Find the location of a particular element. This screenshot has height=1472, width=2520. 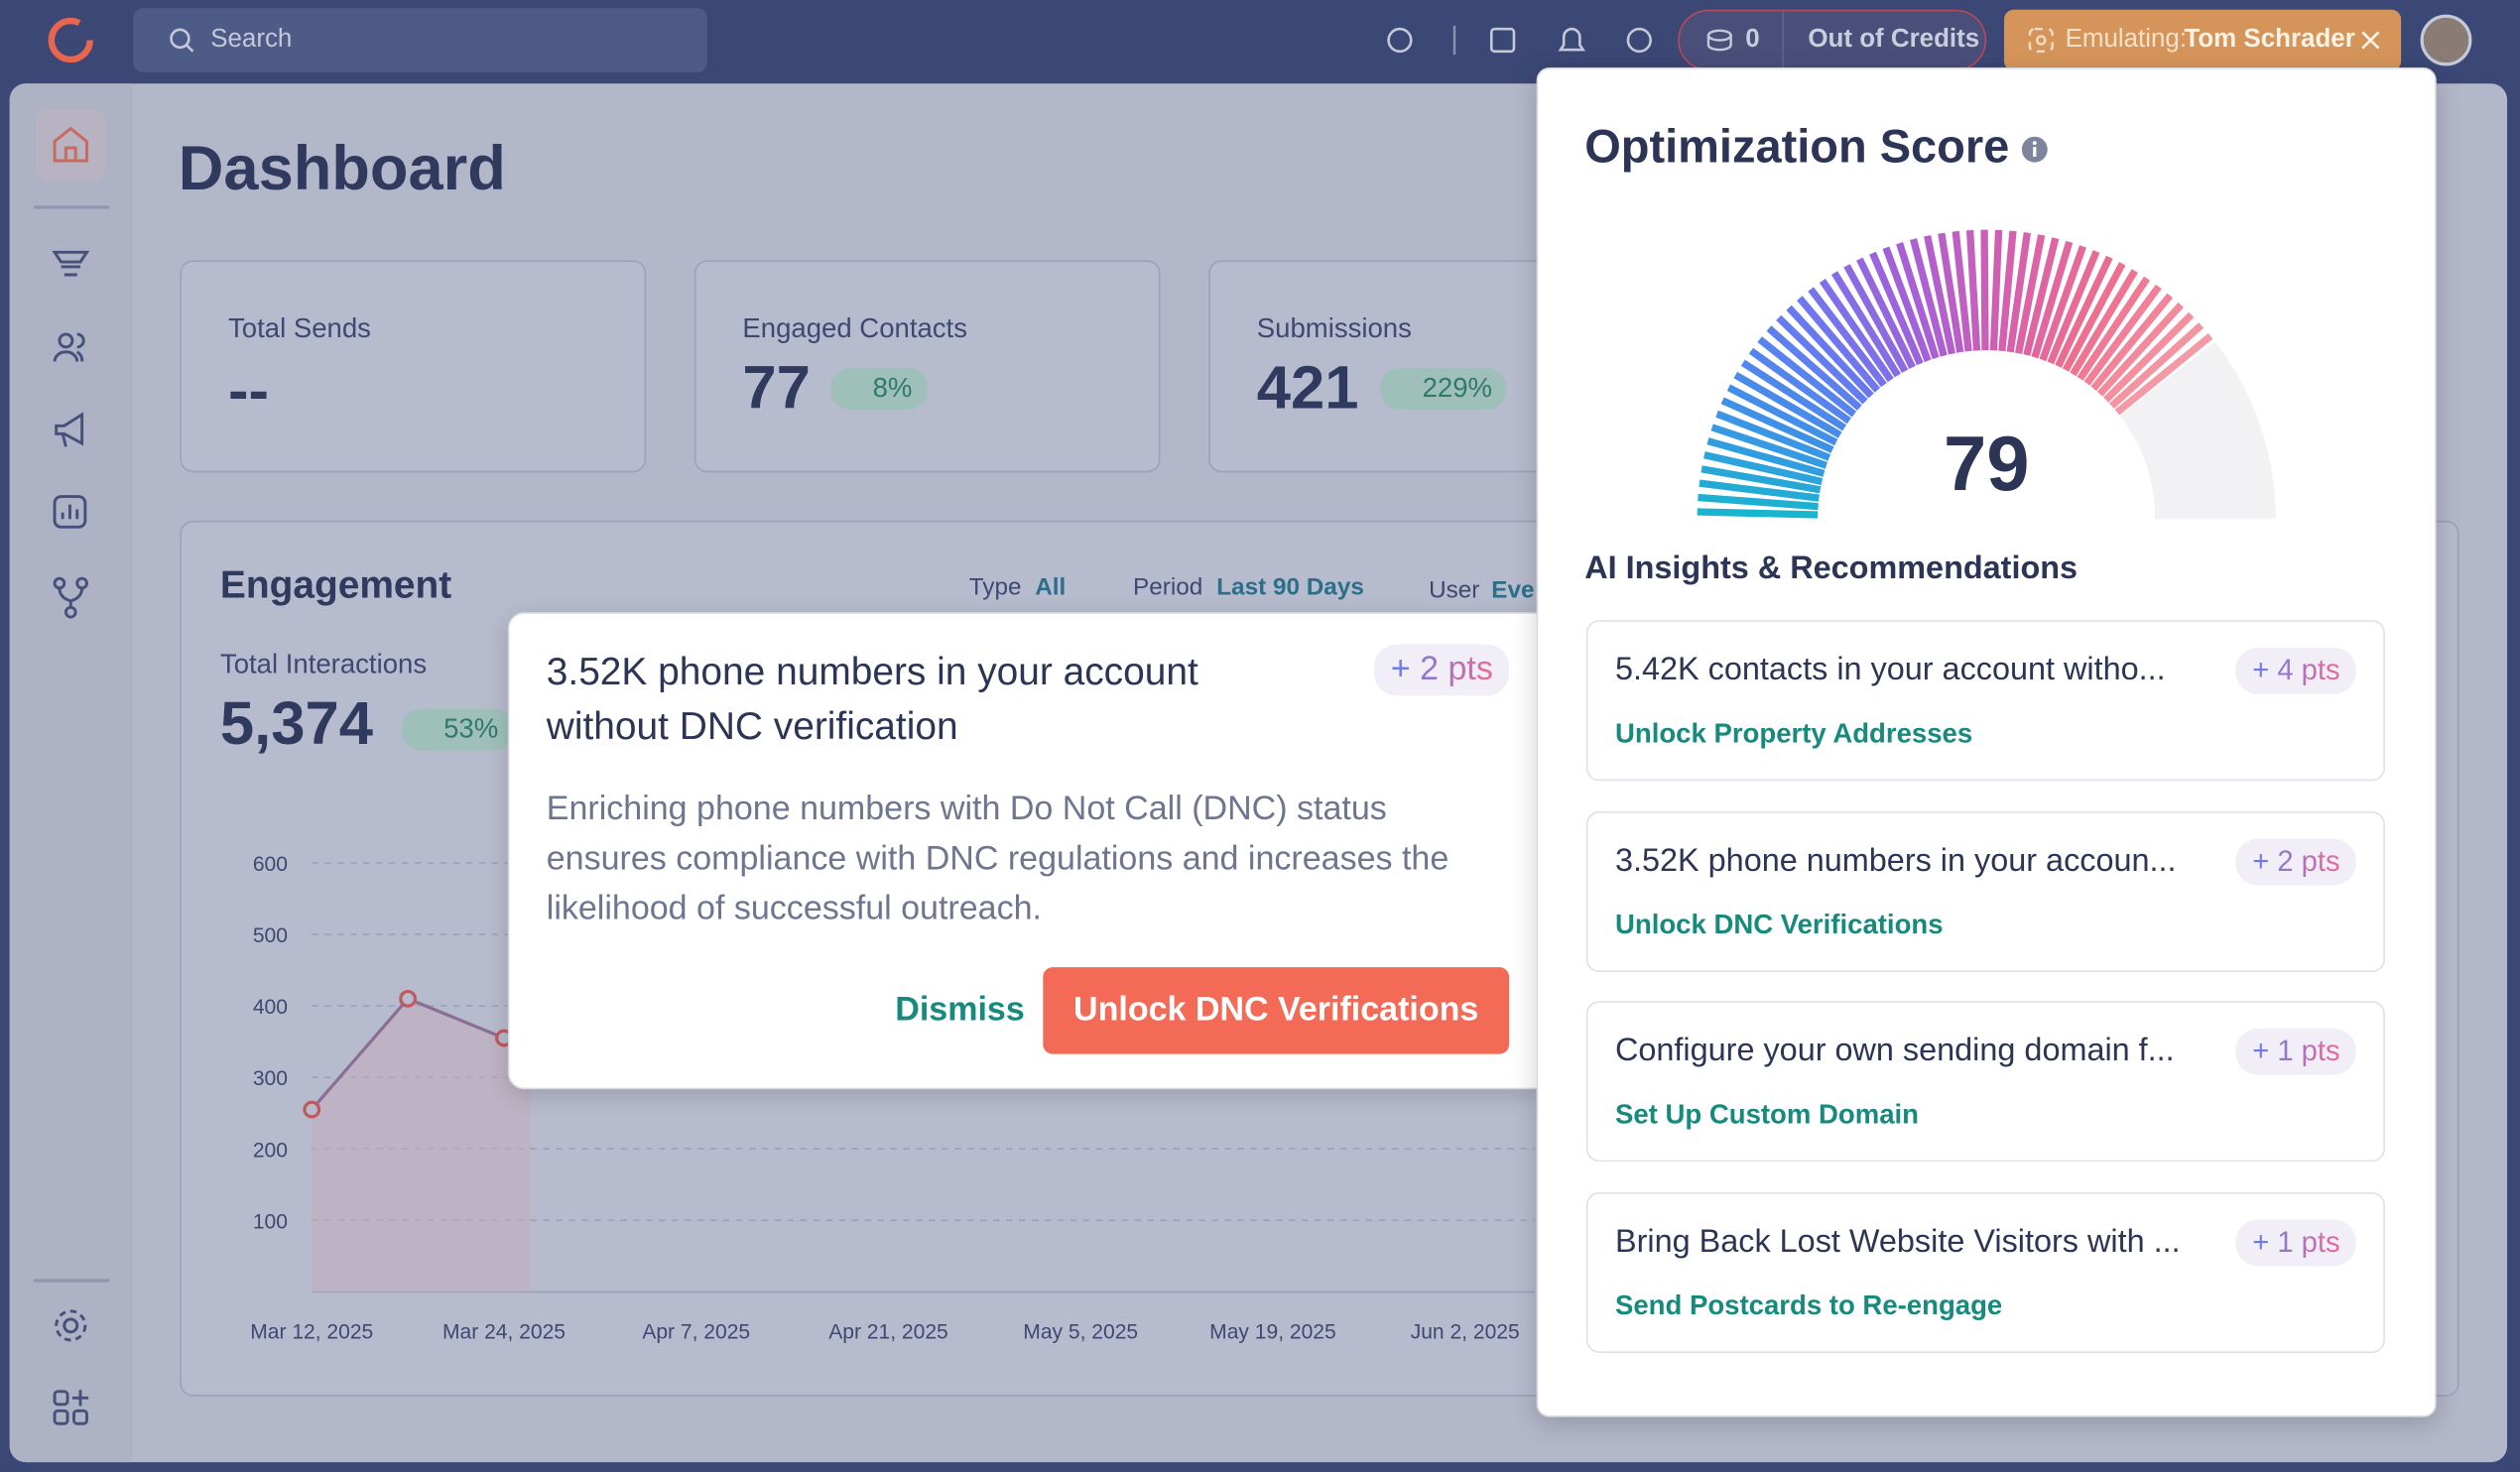

y-tick-label: 600 is located at coordinates (270, 864).